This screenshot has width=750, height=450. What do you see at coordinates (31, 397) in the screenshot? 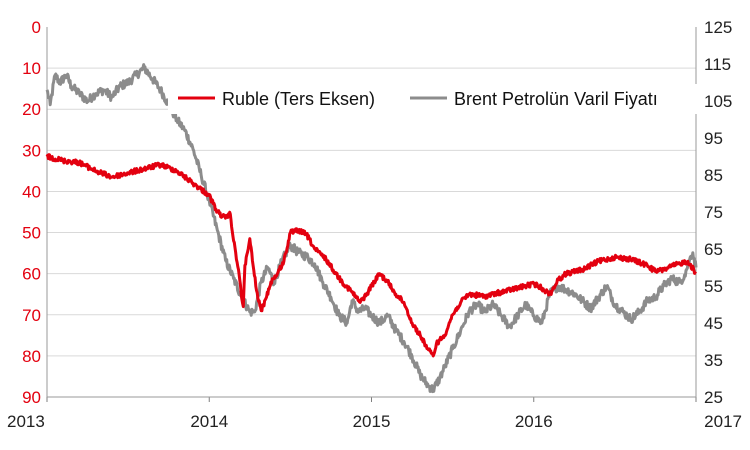
I see `left-axis-tick-label: 90` at bounding box center [31, 397].